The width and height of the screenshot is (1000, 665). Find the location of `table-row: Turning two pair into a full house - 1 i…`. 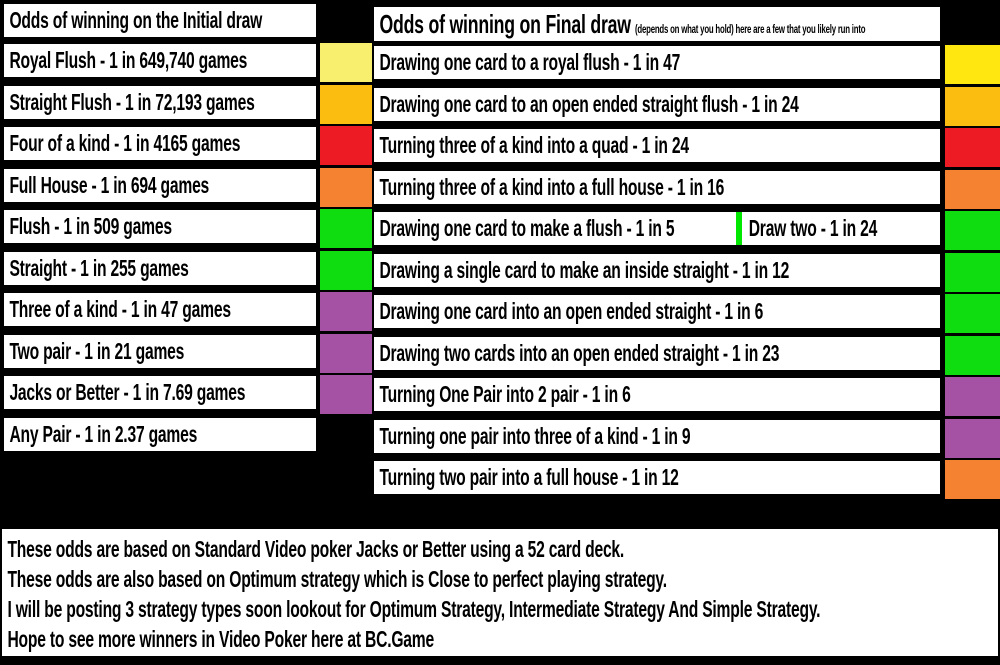

table-row: Turning two pair into a full house - 1 i… is located at coordinates (657, 477).